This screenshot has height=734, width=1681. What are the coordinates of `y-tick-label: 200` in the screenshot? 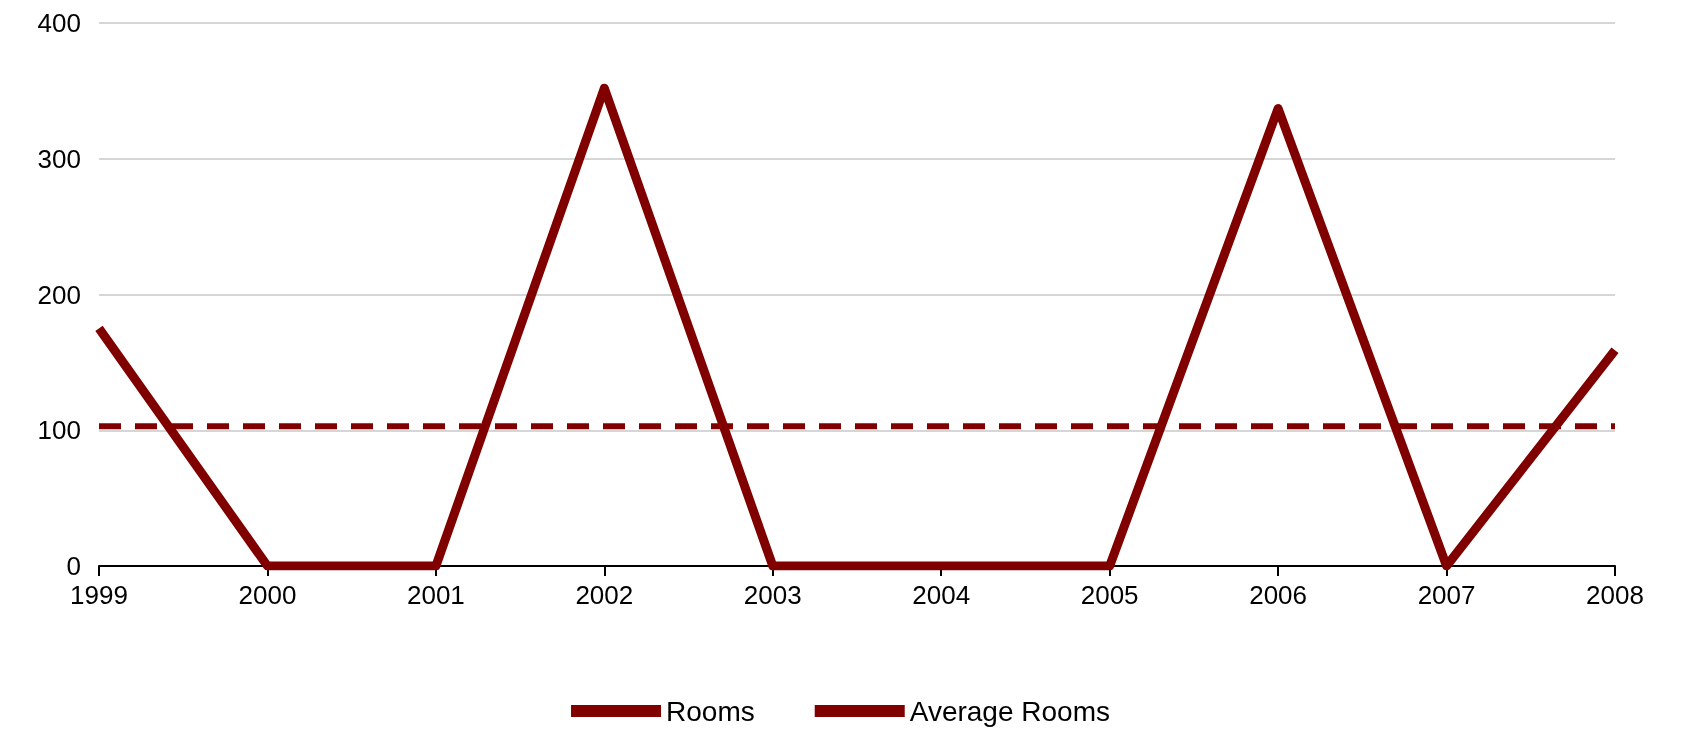 It's located at (59, 294).